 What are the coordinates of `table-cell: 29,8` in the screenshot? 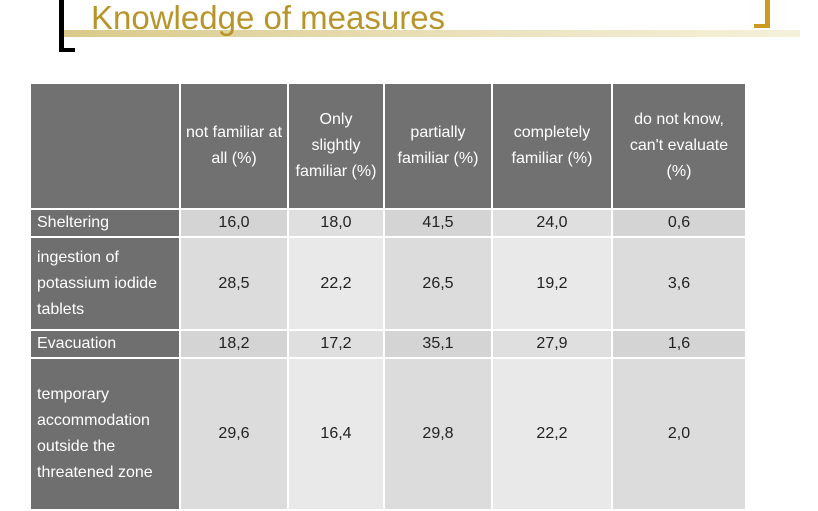 It's located at (438, 434).